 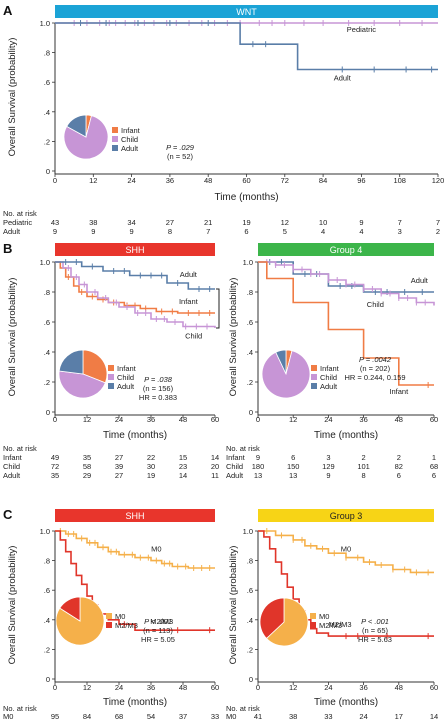 I want to click on pie-slice-m2m3, so click(x=272, y=618).